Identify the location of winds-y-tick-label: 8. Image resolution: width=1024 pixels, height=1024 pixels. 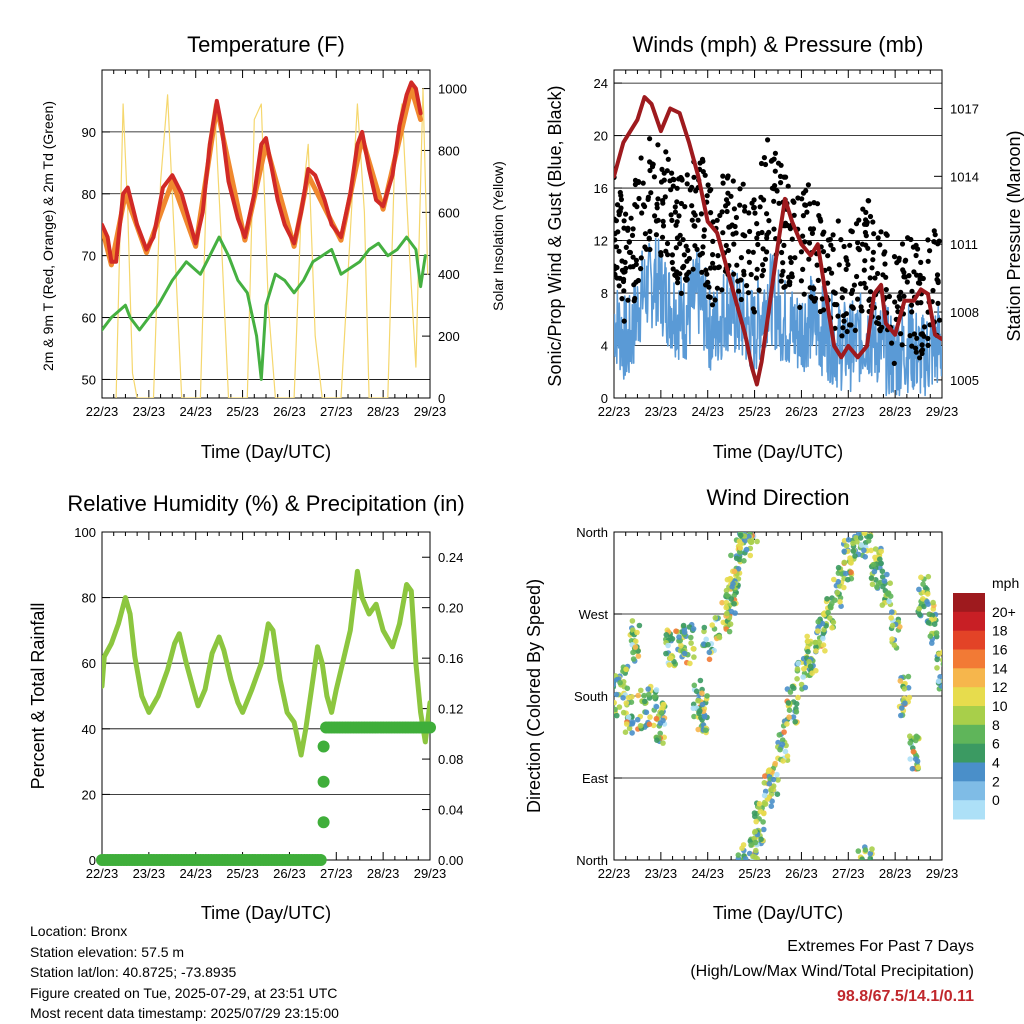
(604, 293).